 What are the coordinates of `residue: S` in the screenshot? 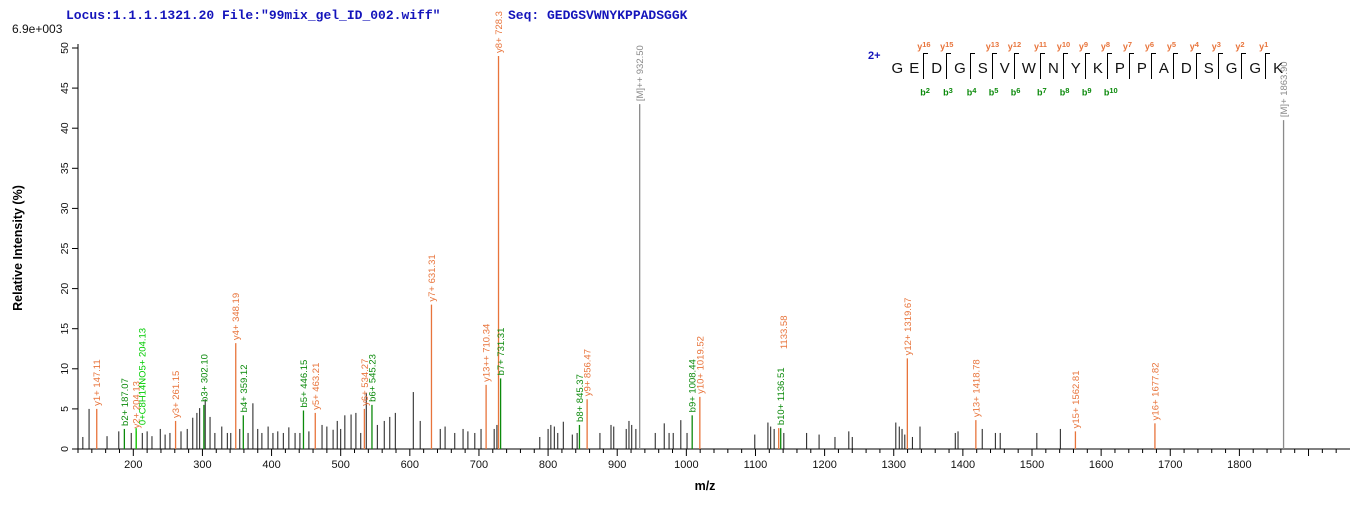 It's located at (982, 68).